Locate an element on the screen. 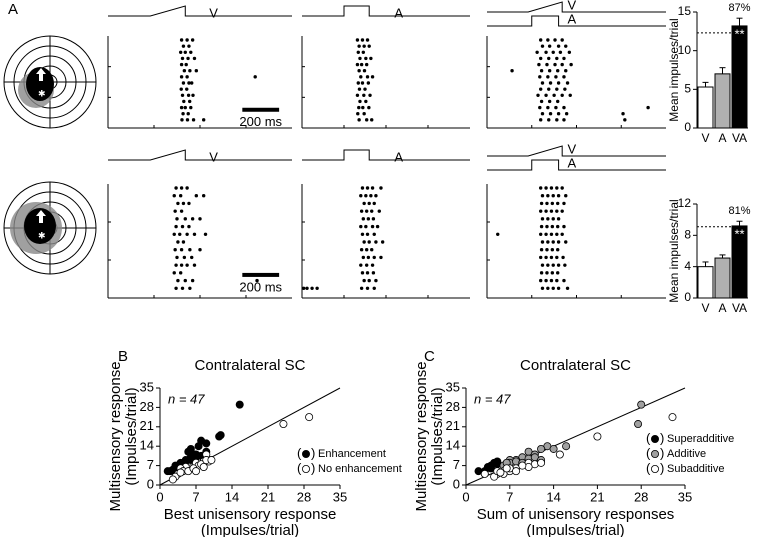  legend-marker is located at coordinates (655, 438).